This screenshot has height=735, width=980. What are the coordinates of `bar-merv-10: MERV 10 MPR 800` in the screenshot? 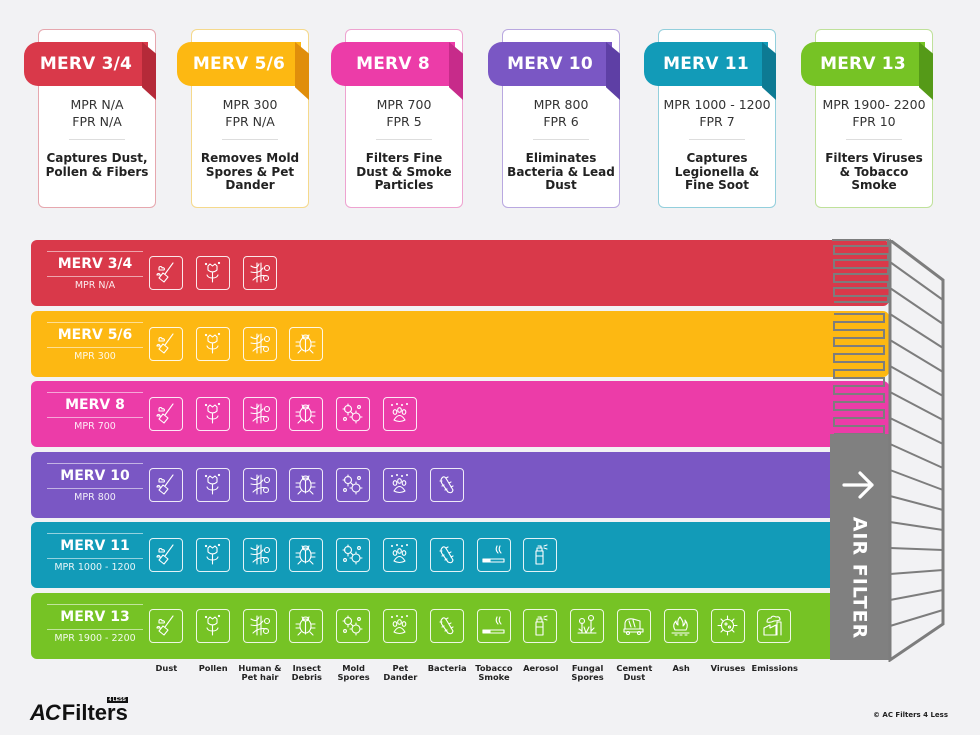 It's located at (460, 485).